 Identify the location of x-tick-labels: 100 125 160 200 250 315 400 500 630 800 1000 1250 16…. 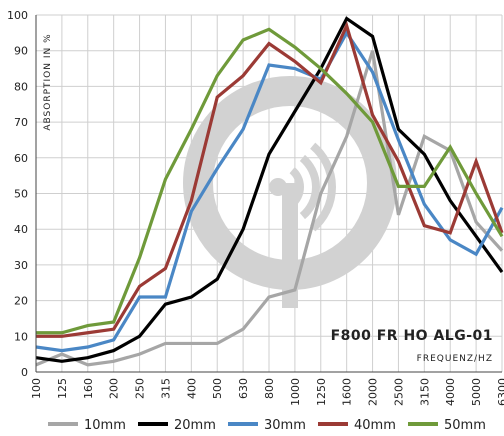
(267, 392).